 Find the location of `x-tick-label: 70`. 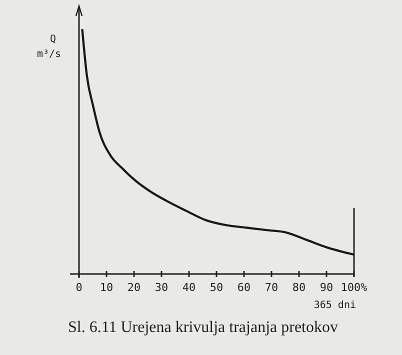

x-tick-label: 70 is located at coordinates (271, 287).